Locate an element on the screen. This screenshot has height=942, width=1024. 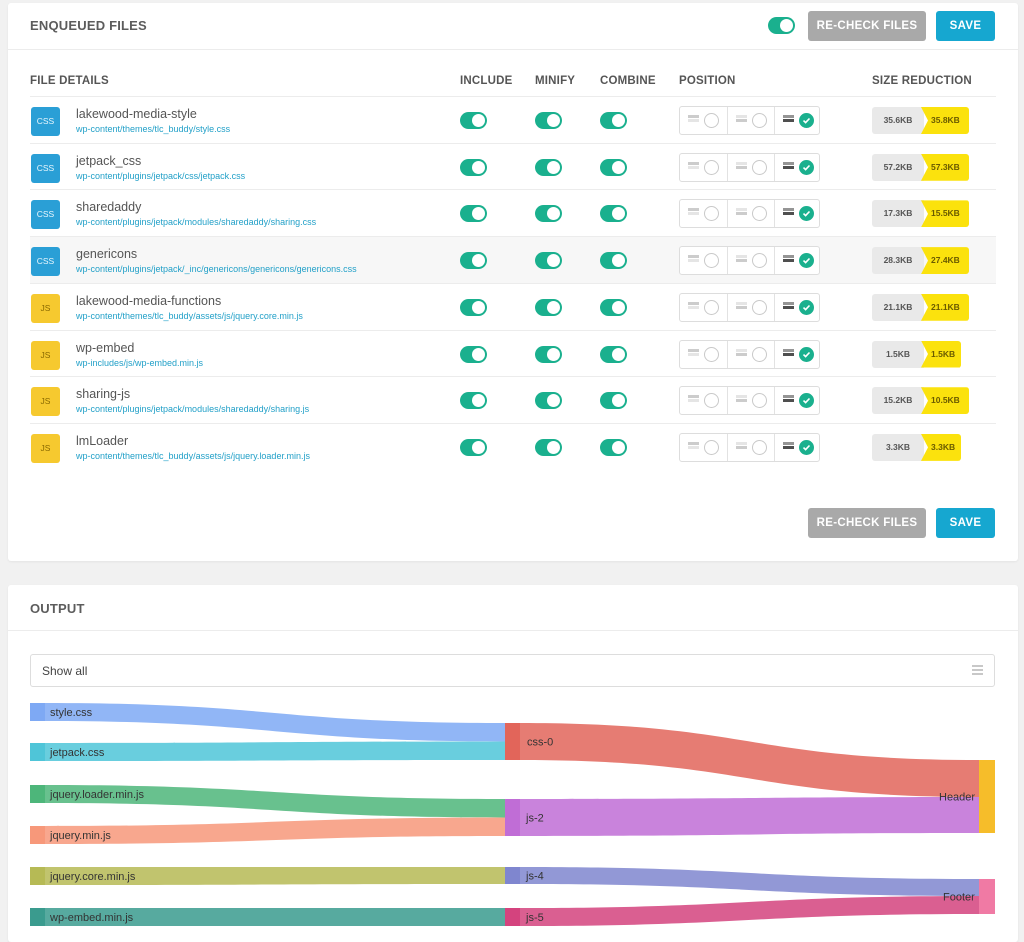
size-original-badge: 28.3KB is located at coordinates (898, 261).